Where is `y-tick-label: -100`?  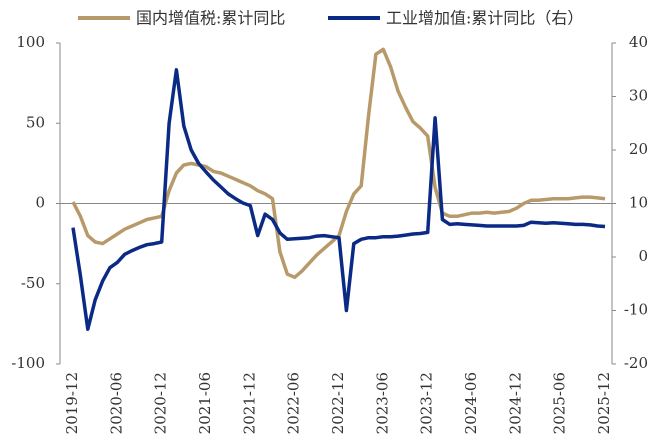
y-tick-label: -100 is located at coordinates (28, 363).